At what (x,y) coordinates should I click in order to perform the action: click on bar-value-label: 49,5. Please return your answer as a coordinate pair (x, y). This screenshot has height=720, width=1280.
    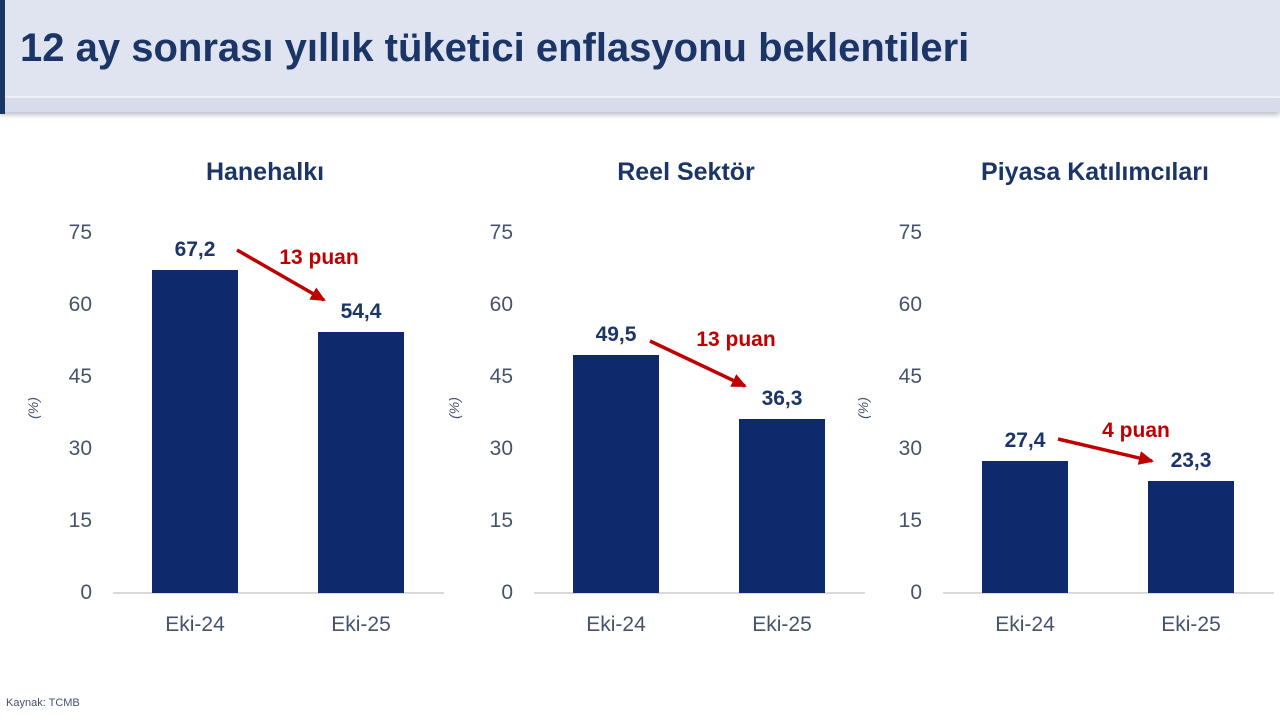
    Looking at the image, I should click on (616, 335).